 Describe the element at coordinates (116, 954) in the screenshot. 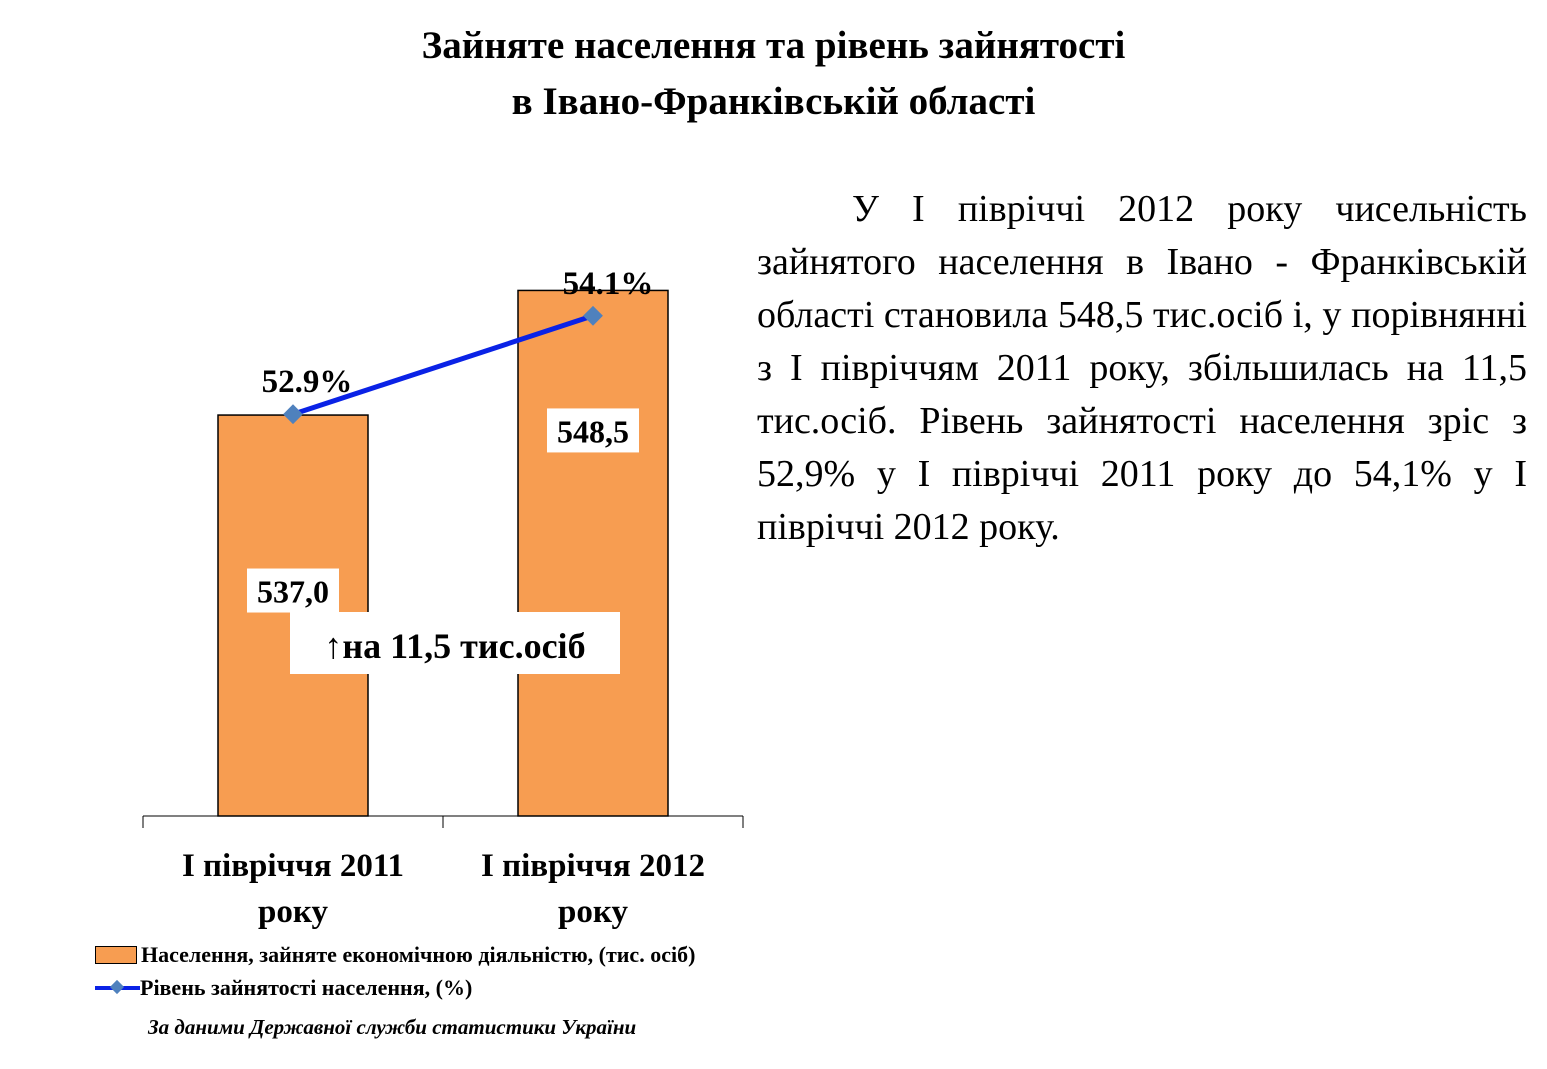

I see `legend-bar-swatch` at that location.